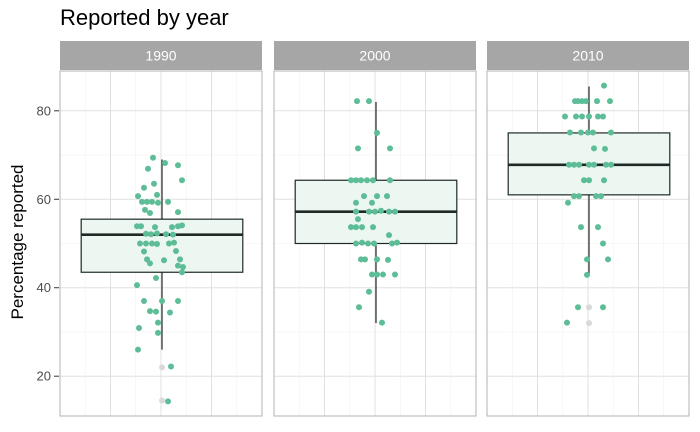  I want to click on facet-strip-label: 2000, so click(374, 56).